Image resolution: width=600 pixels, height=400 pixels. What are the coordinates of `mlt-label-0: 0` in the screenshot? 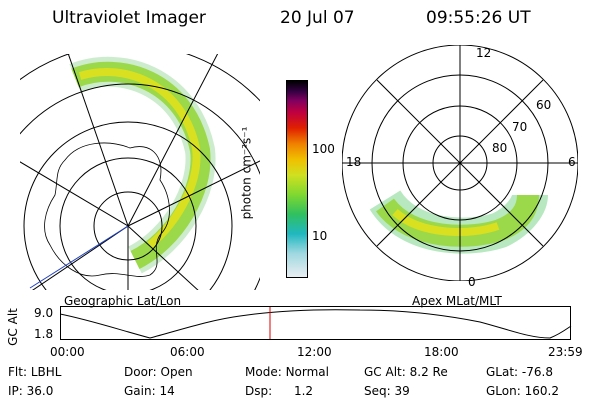 It's located at (472, 282).